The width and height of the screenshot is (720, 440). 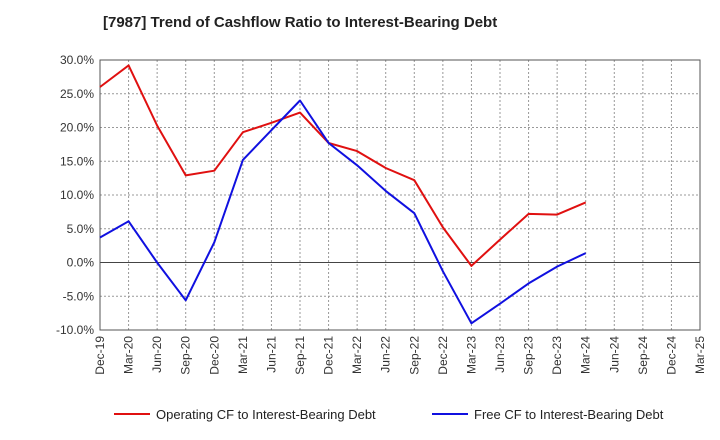 What do you see at coordinates (77, 128) in the screenshot?
I see `y-tick-label: 20.0%` at bounding box center [77, 128].